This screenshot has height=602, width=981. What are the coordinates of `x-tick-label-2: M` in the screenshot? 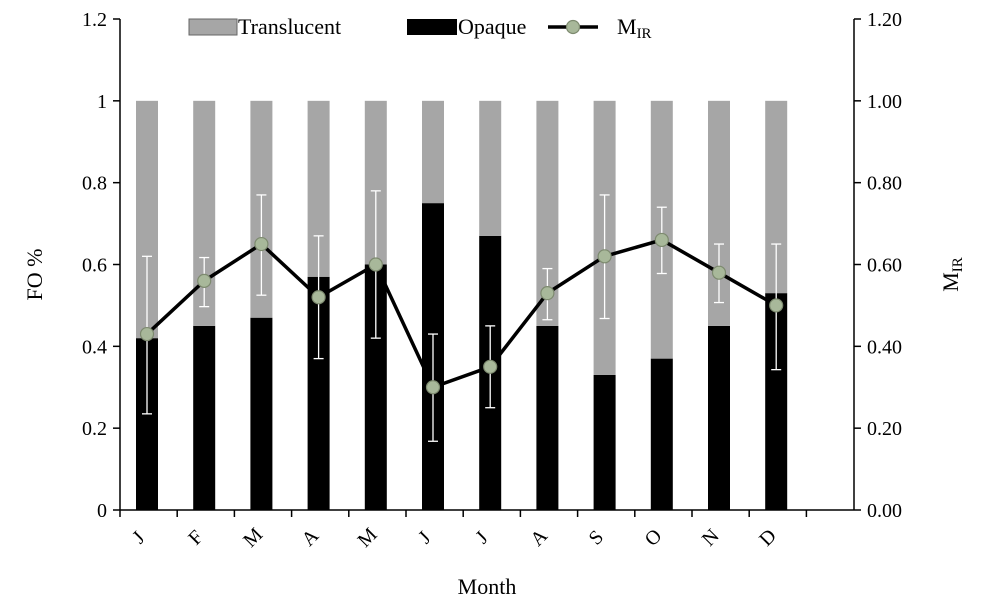 It's located at (253, 538).